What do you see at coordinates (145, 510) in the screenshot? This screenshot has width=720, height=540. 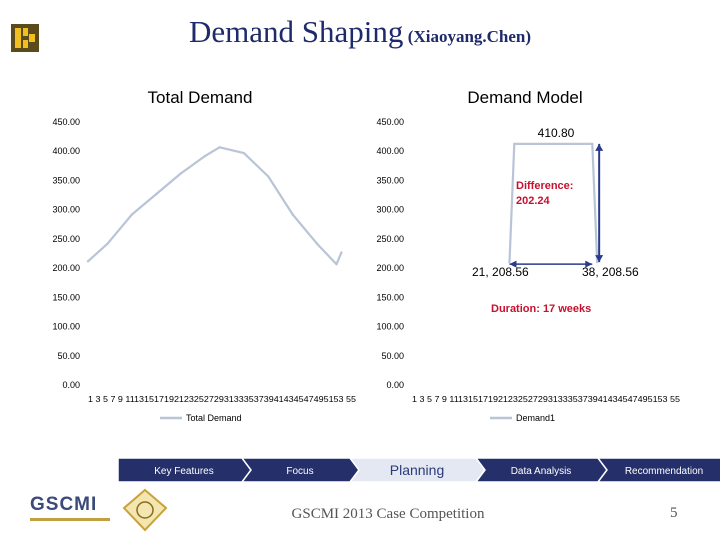 I see `camme-logo` at bounding box center [145, 510].